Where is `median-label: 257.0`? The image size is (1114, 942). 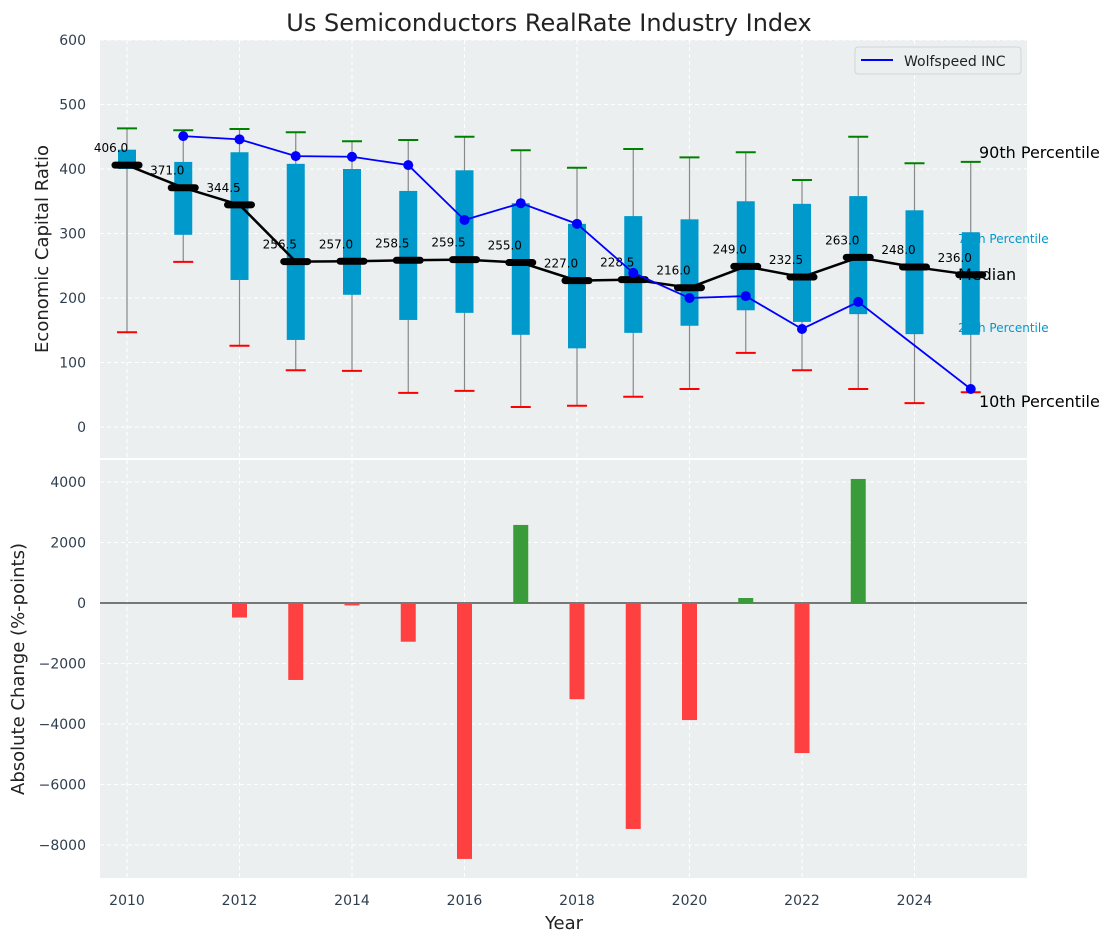 median-label: 257.0 is located at coordinates (336, 244).